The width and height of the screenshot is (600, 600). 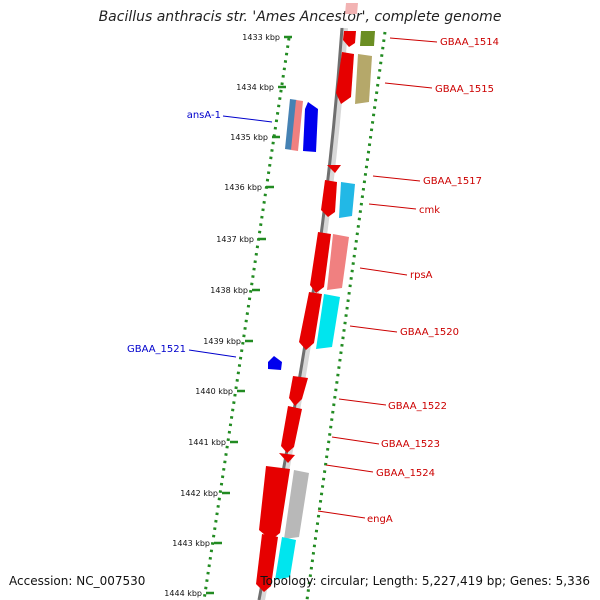 What do you see at coordinates (346, 315) in the screenshot?
I see `outer-ring-dotted` at bounding box center [346, 315].